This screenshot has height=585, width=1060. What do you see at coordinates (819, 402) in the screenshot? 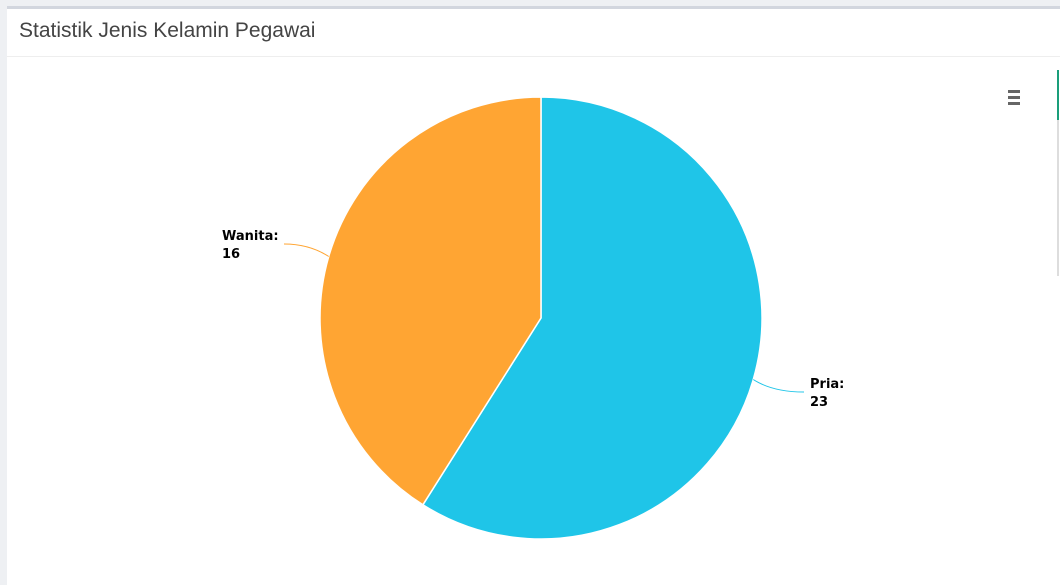
I see `data-label-value: 23` at bounding box center [819, 402].